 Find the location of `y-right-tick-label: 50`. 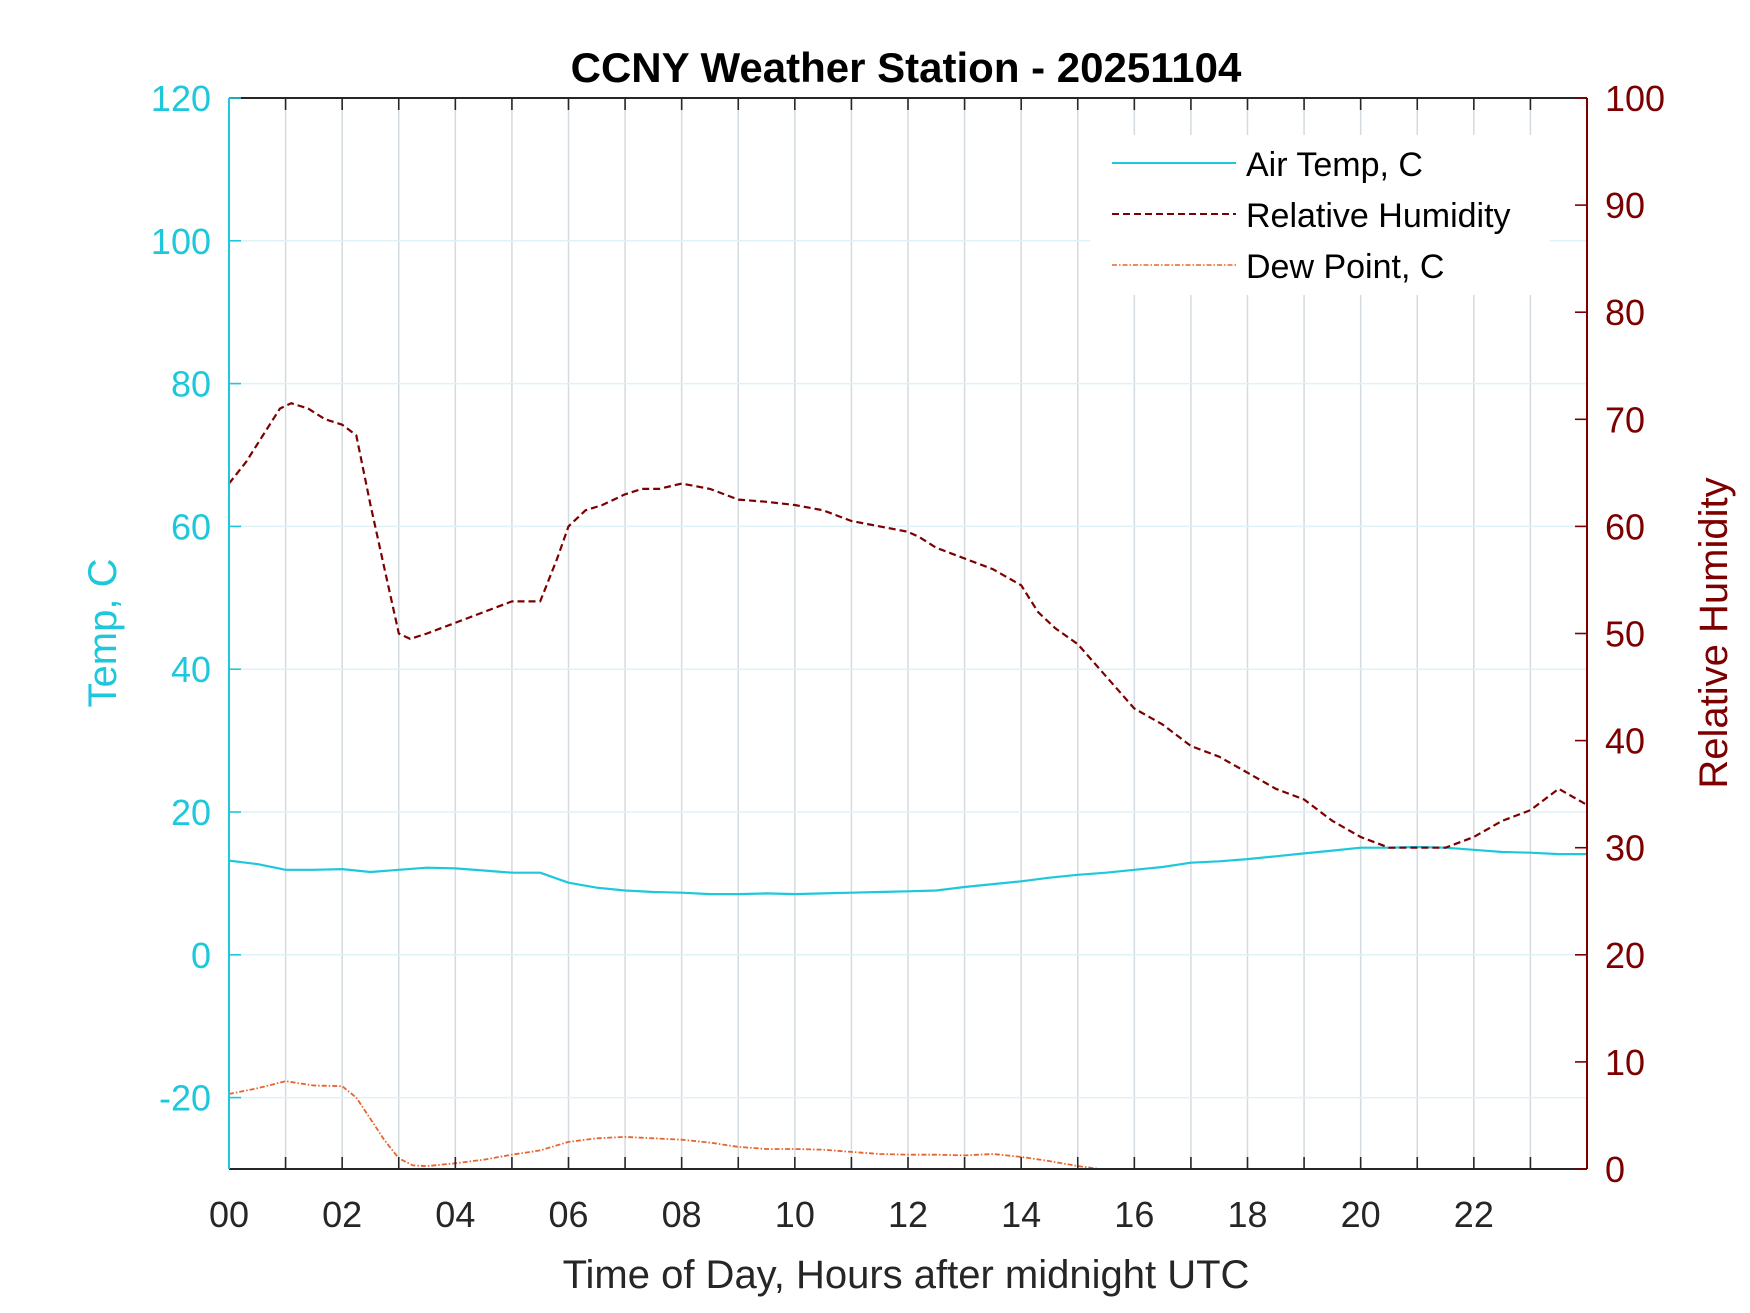

y-right-tick-label: 50 is located at coordinates (1625, 634).